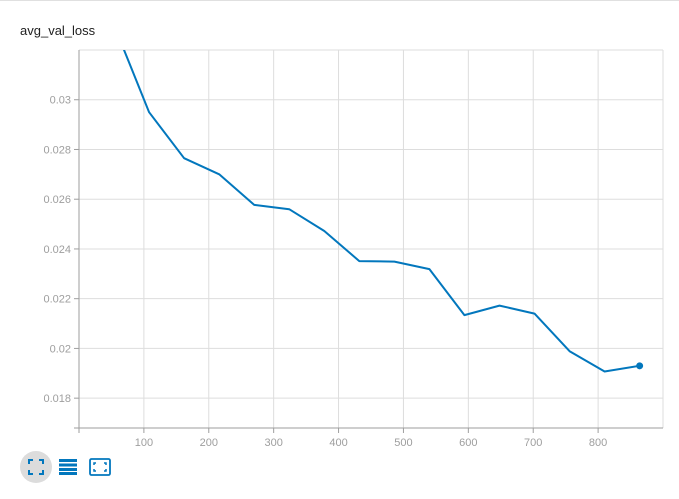 The height and width of the screenshot is (499, 679). Describe the element at coordinates (144, 443) in the screenshot. I see `x-tick-label: 100` at that location.